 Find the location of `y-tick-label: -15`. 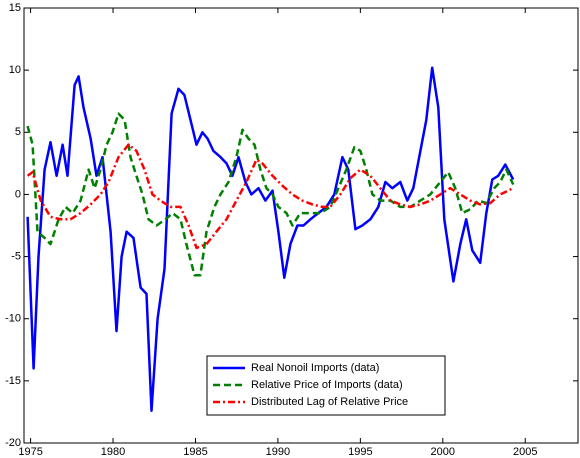

y-tick-label: -15 is located at coordinates (13, 381).